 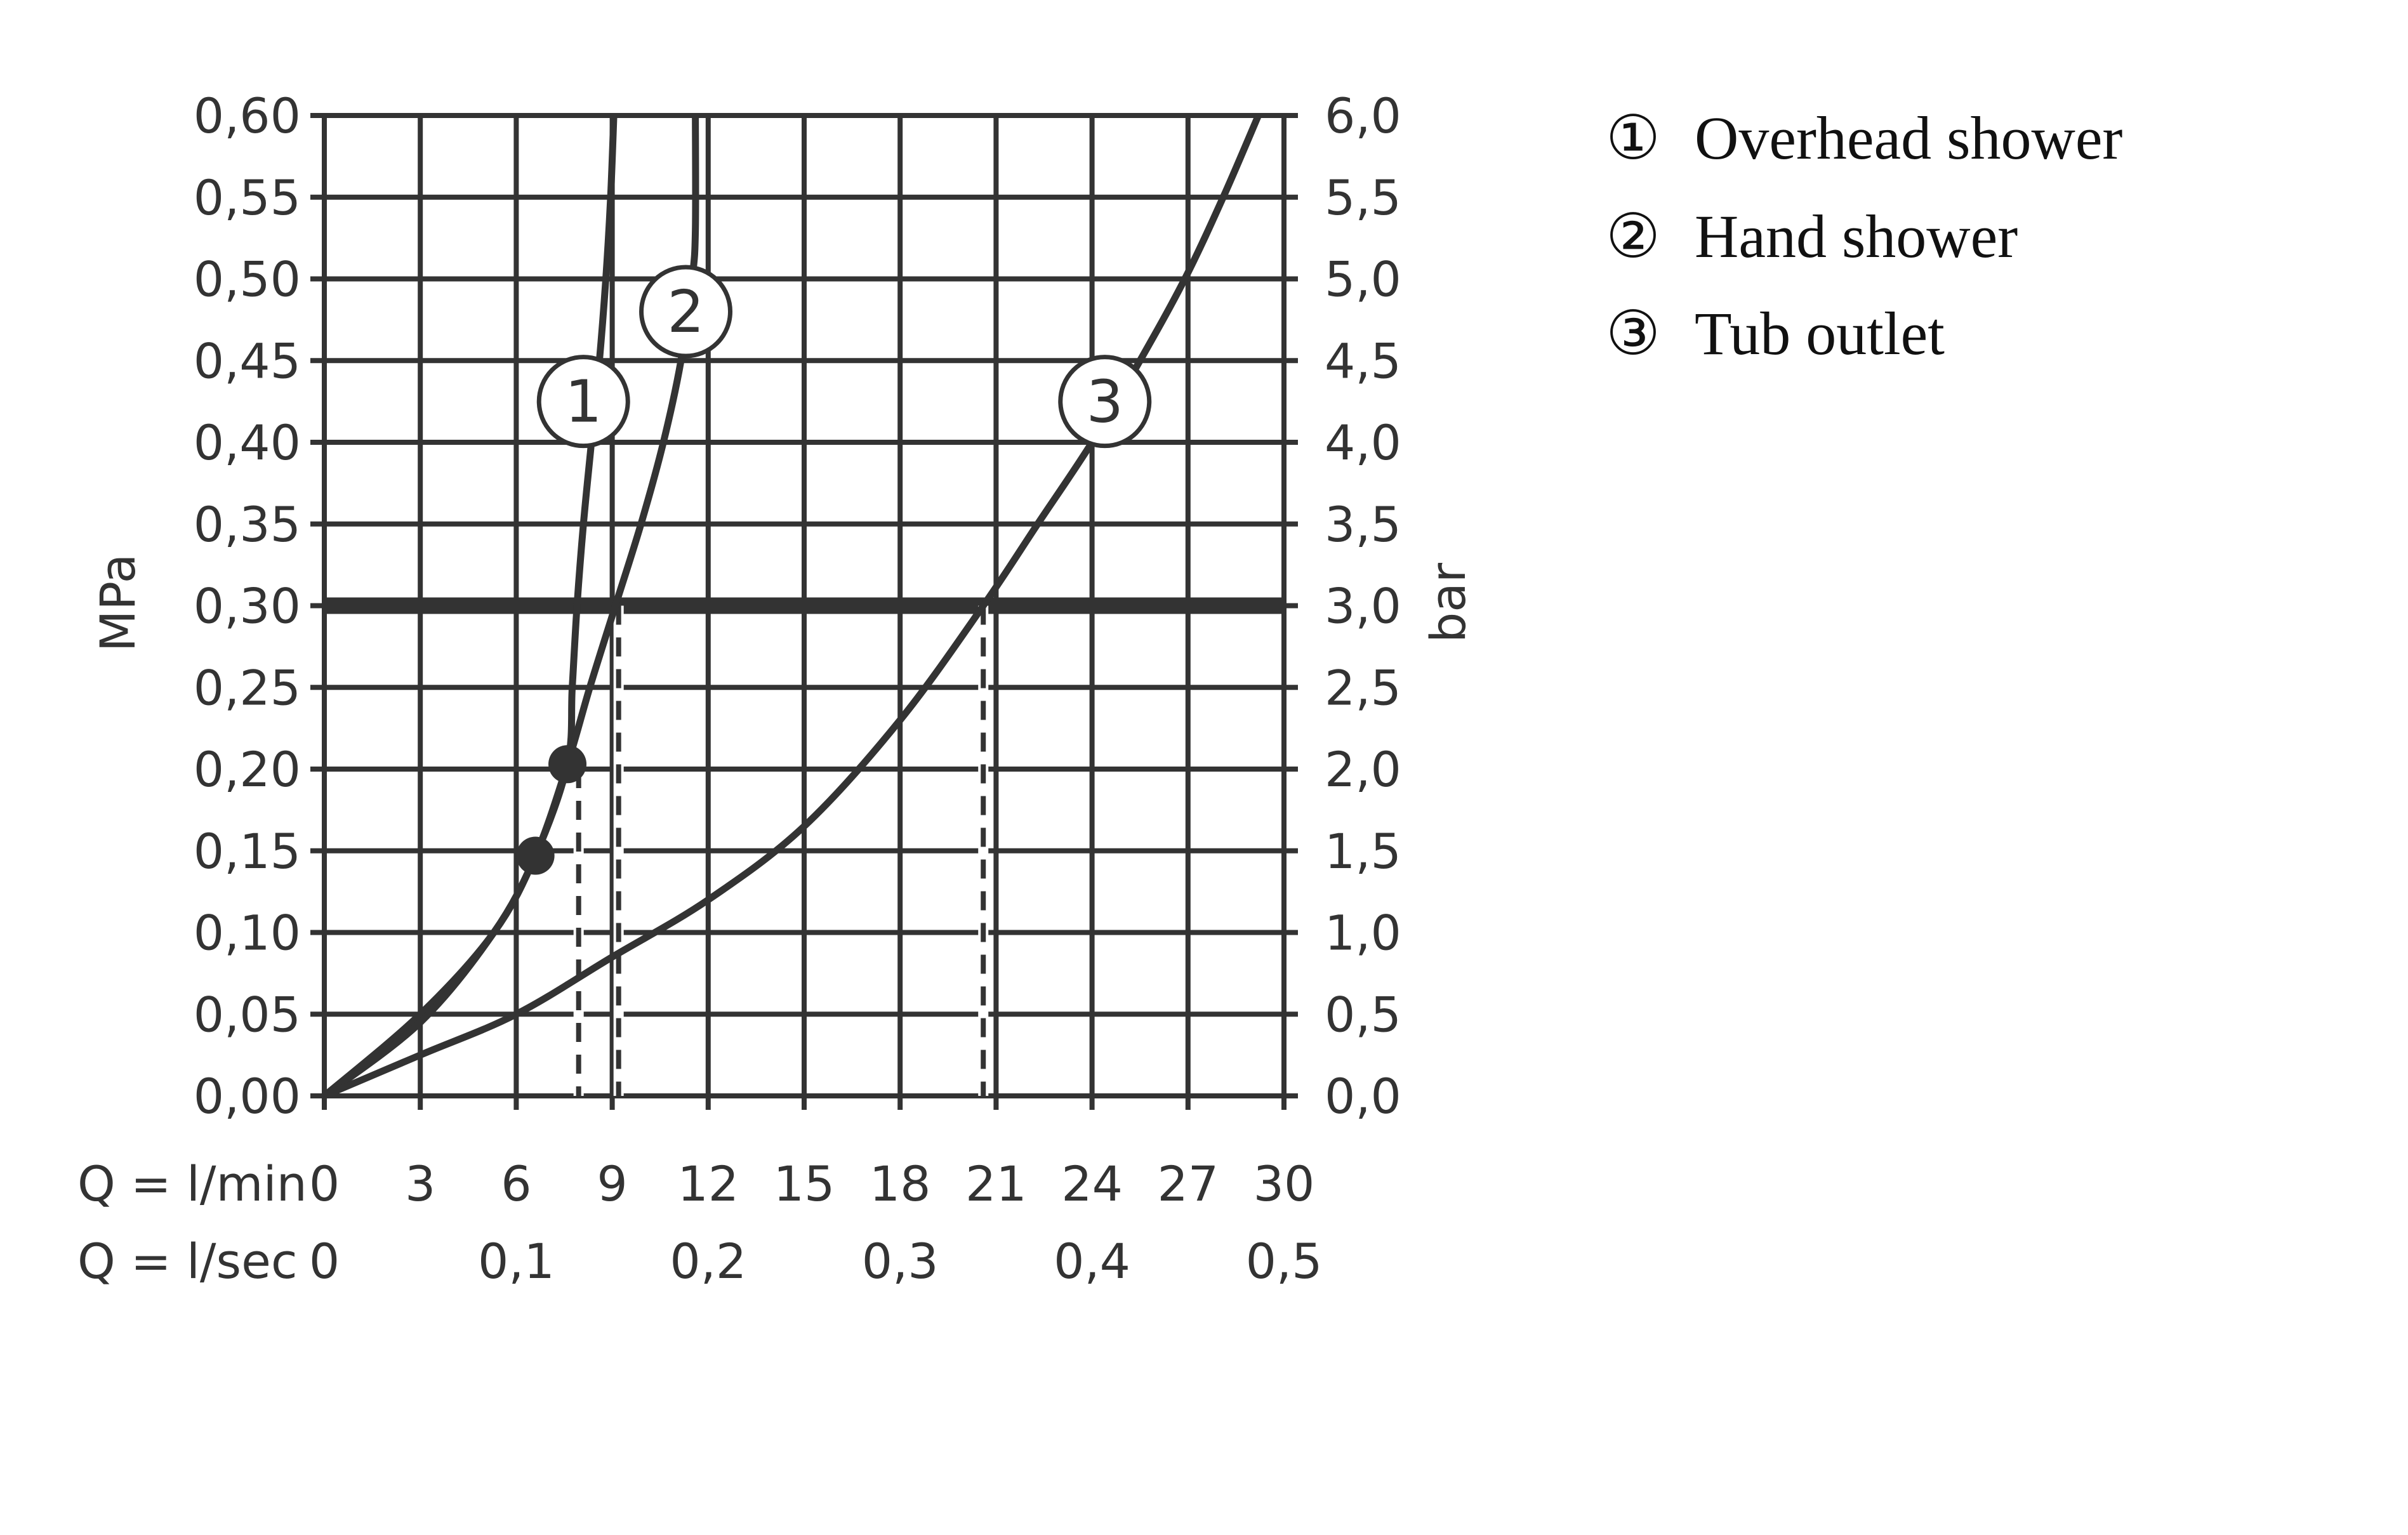 I want to click on y-tick-label-right: 4,5, so click(x=1363, y=361).